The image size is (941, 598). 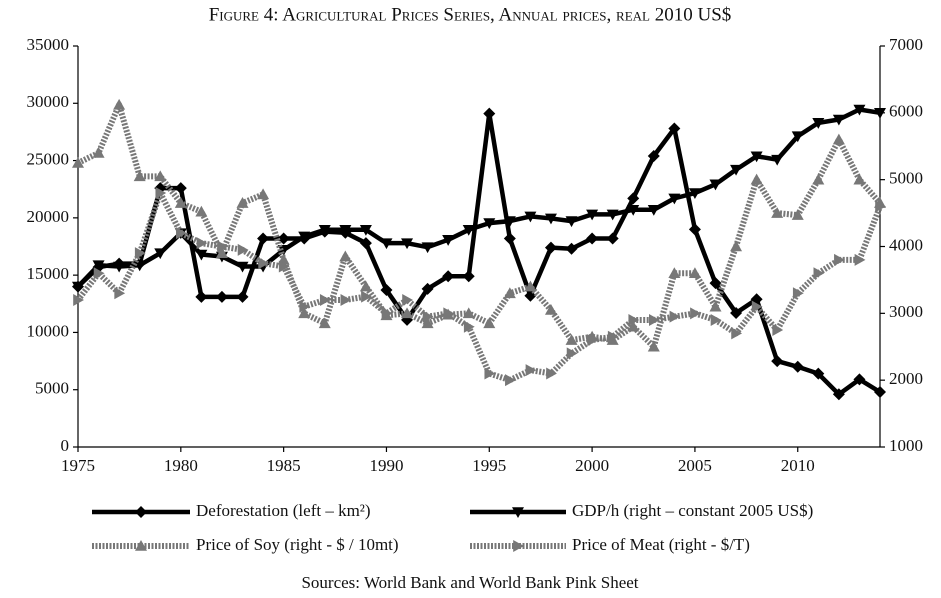 What do you see at coordinates (592, 465) in the screenshot?
I see `x-tick-label: 2000` at bounding box center [592, 465].